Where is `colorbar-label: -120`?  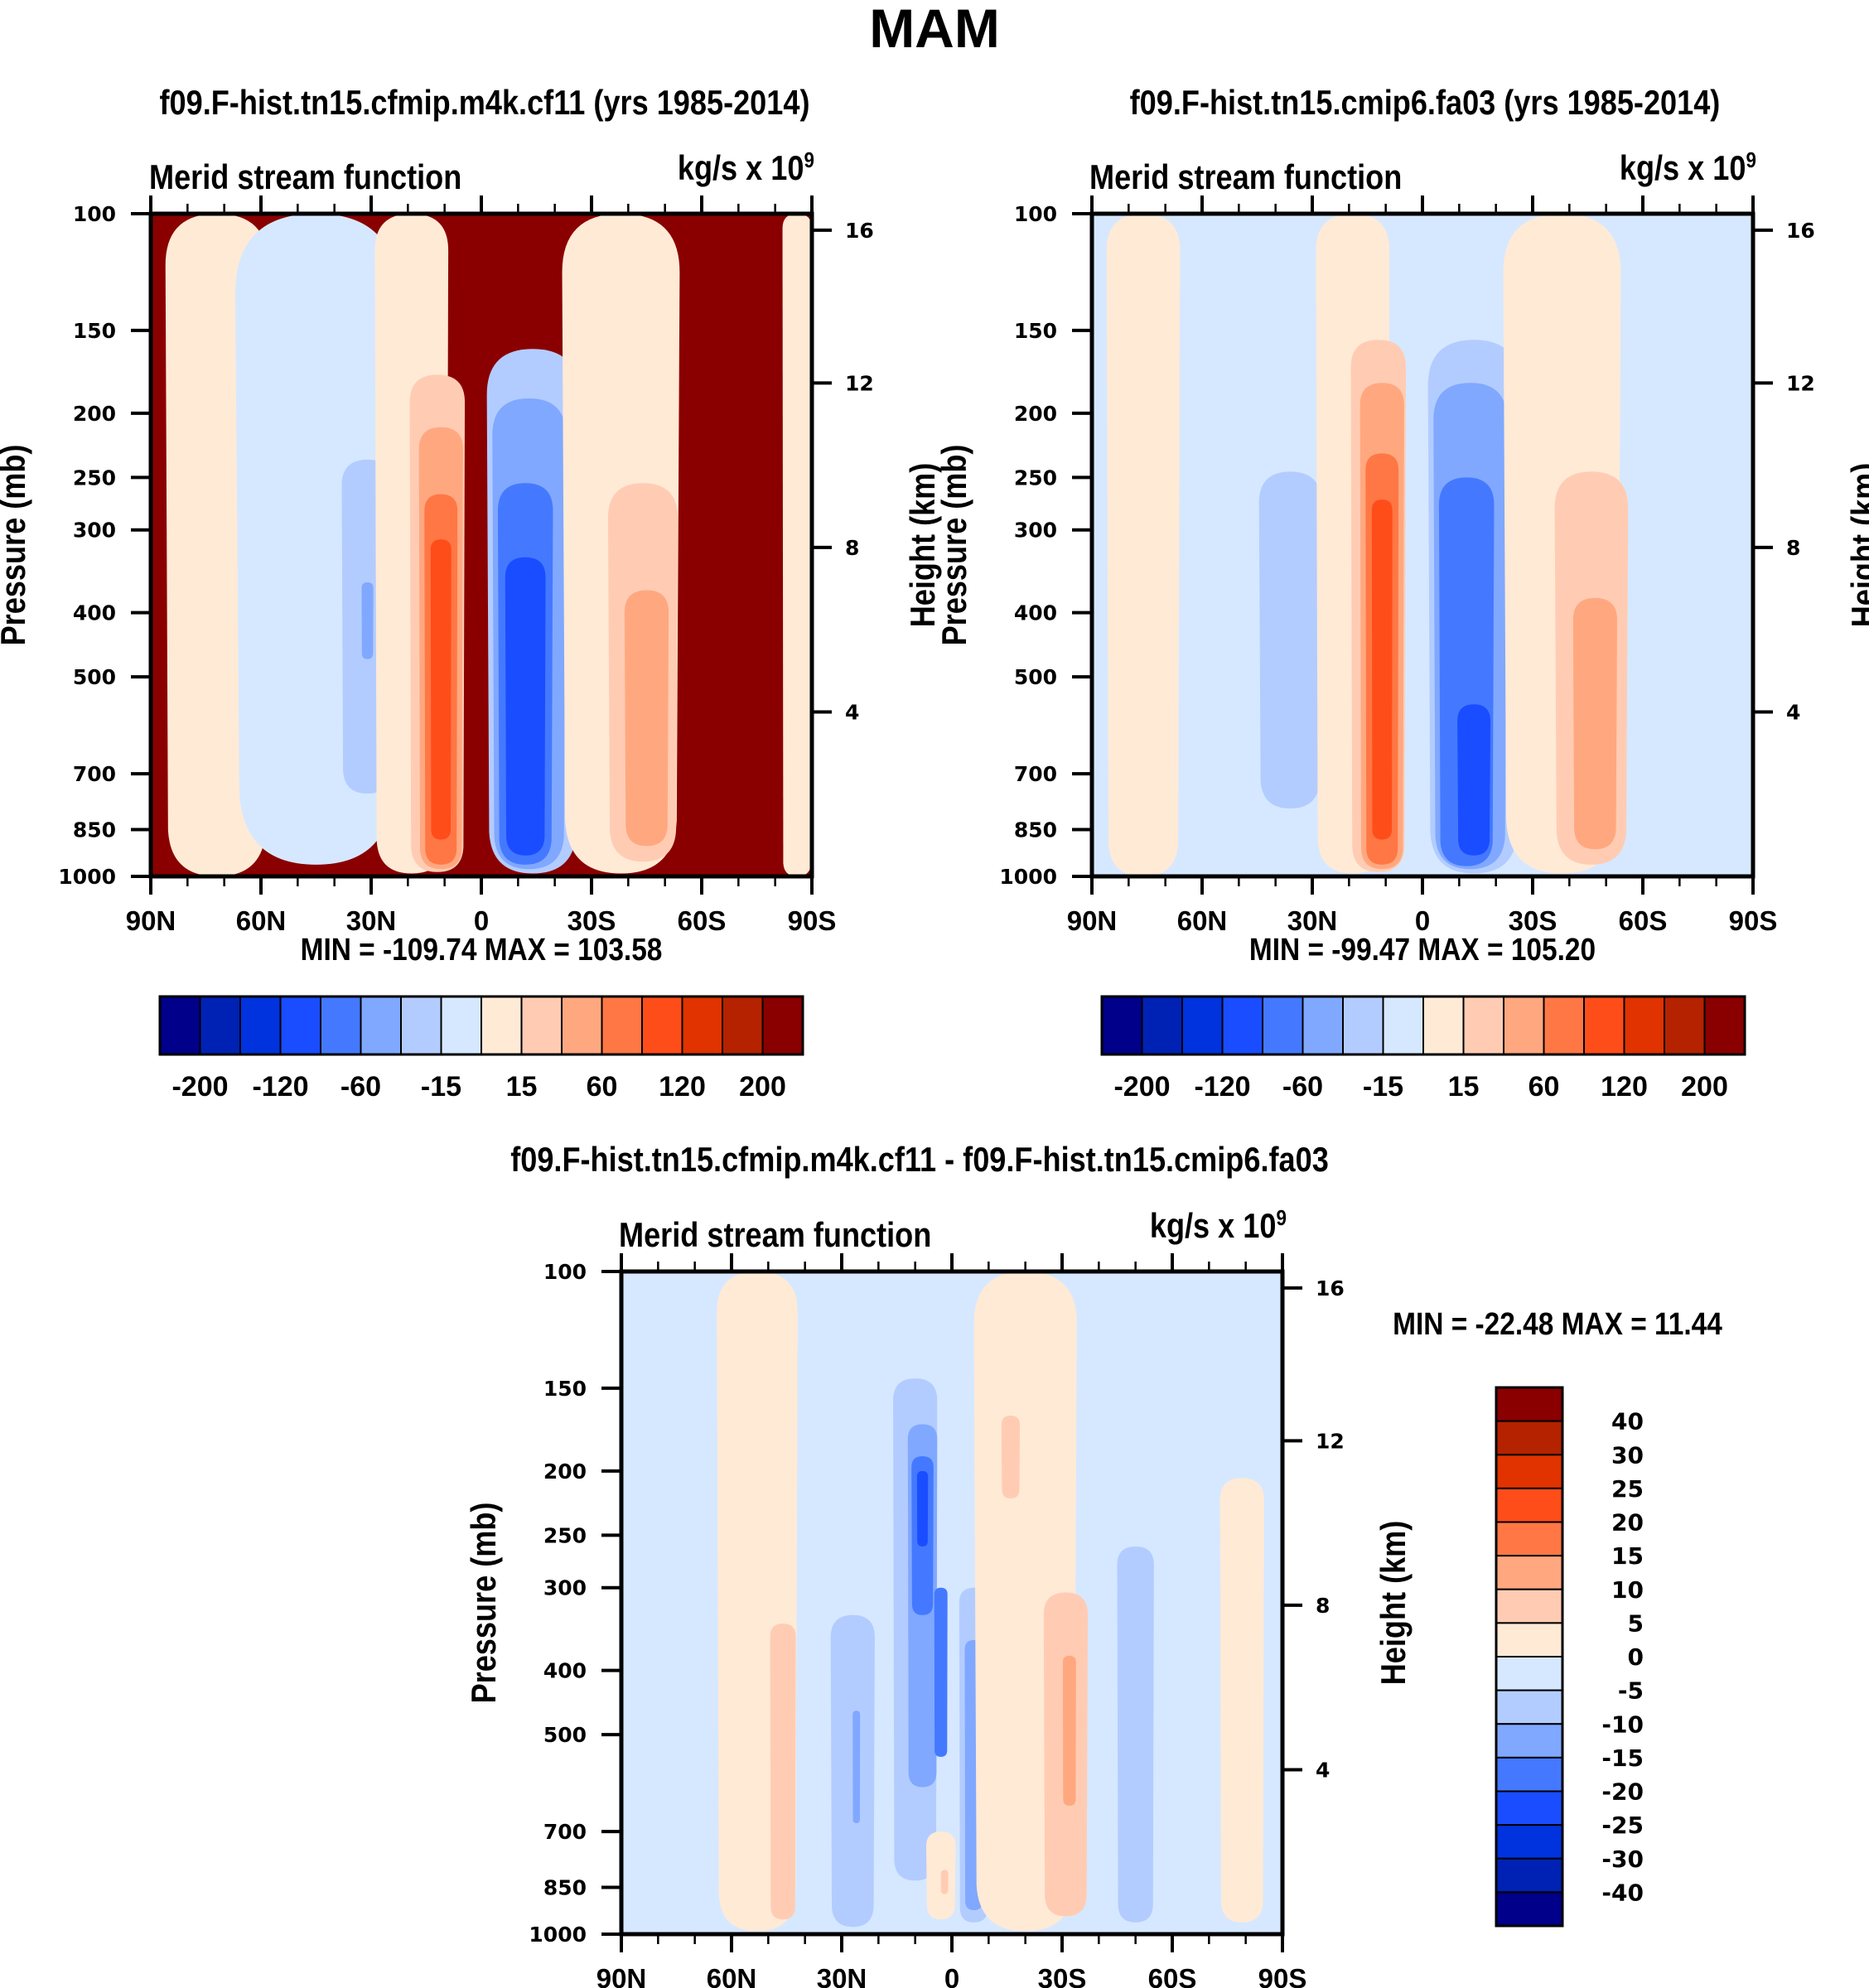 colorbar-label: -120 is located at coordinates (1222, 1087).